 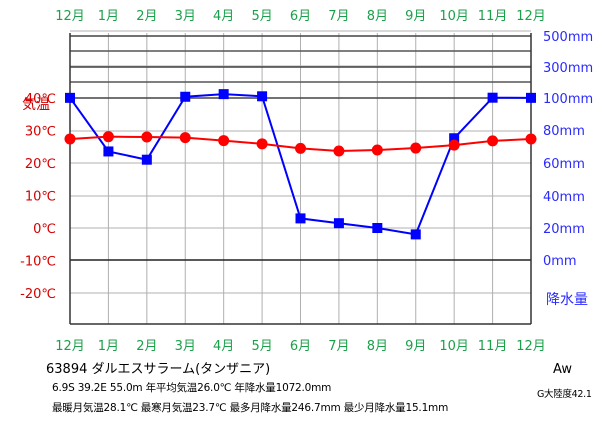 What do you see at coordinates (560, 261) in the screenshot?
I see `precipitation-tick-label: 0mm` at bounding box center [560, 261].